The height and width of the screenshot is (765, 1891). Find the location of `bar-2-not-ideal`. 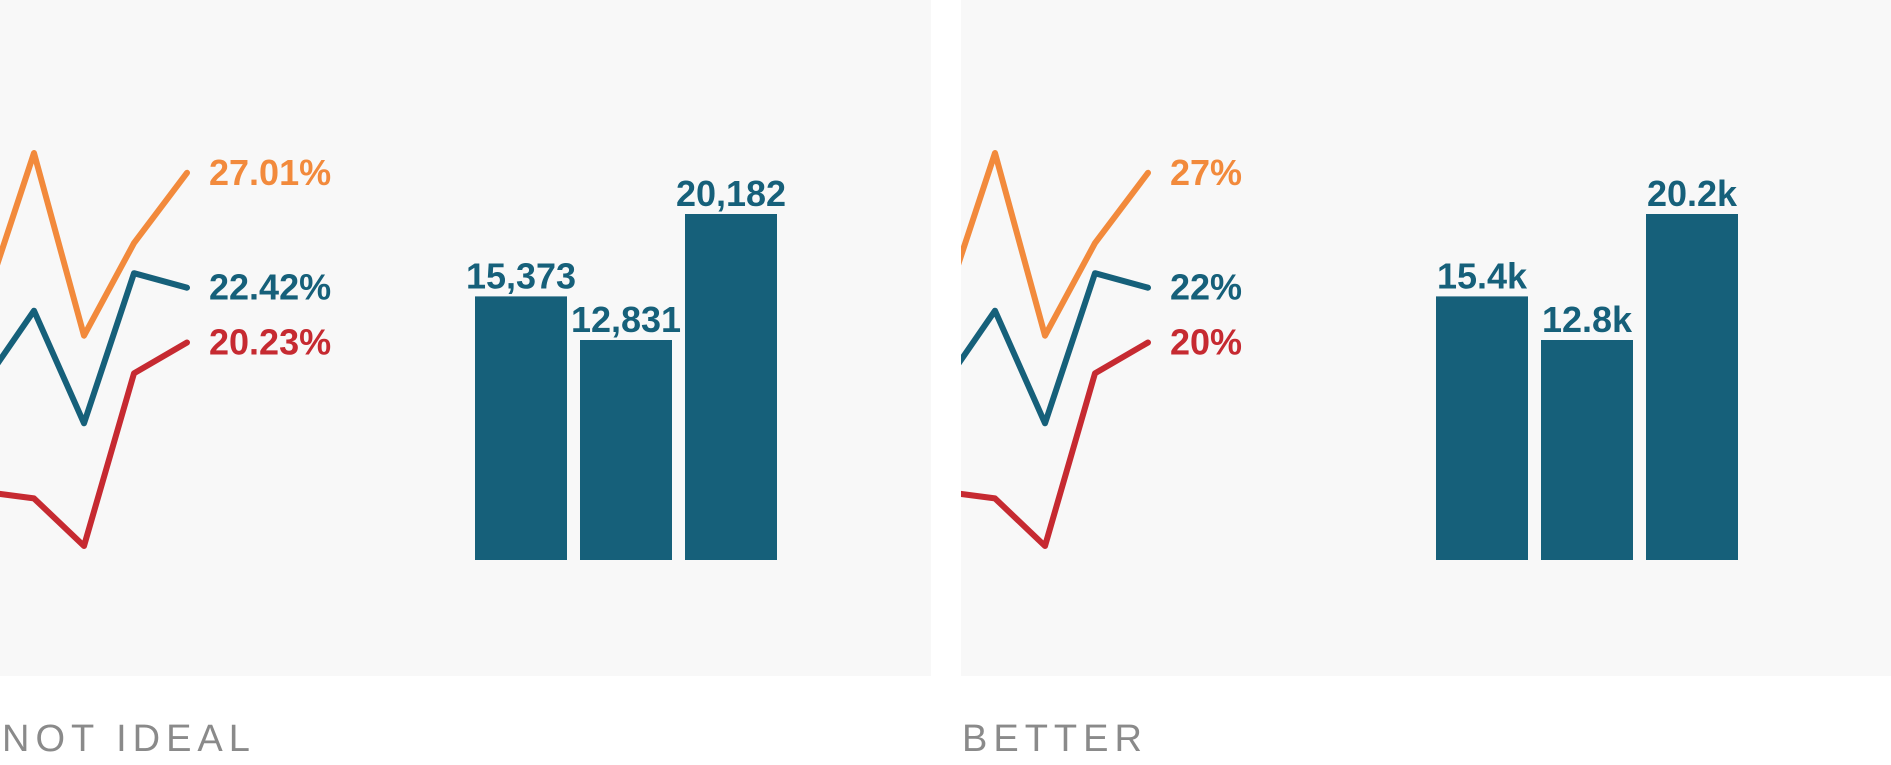

bar-2-not-ideal is located at coordinates (626, 450).